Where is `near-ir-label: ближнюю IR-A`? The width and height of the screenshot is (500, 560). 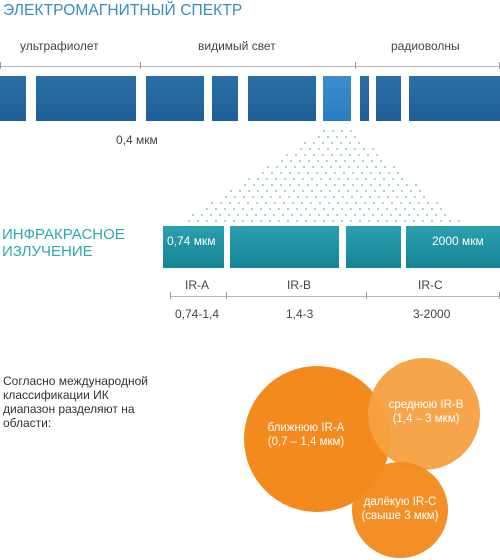
near-ir-label: ближнюю IR-A is located at coordinates (306, 428).